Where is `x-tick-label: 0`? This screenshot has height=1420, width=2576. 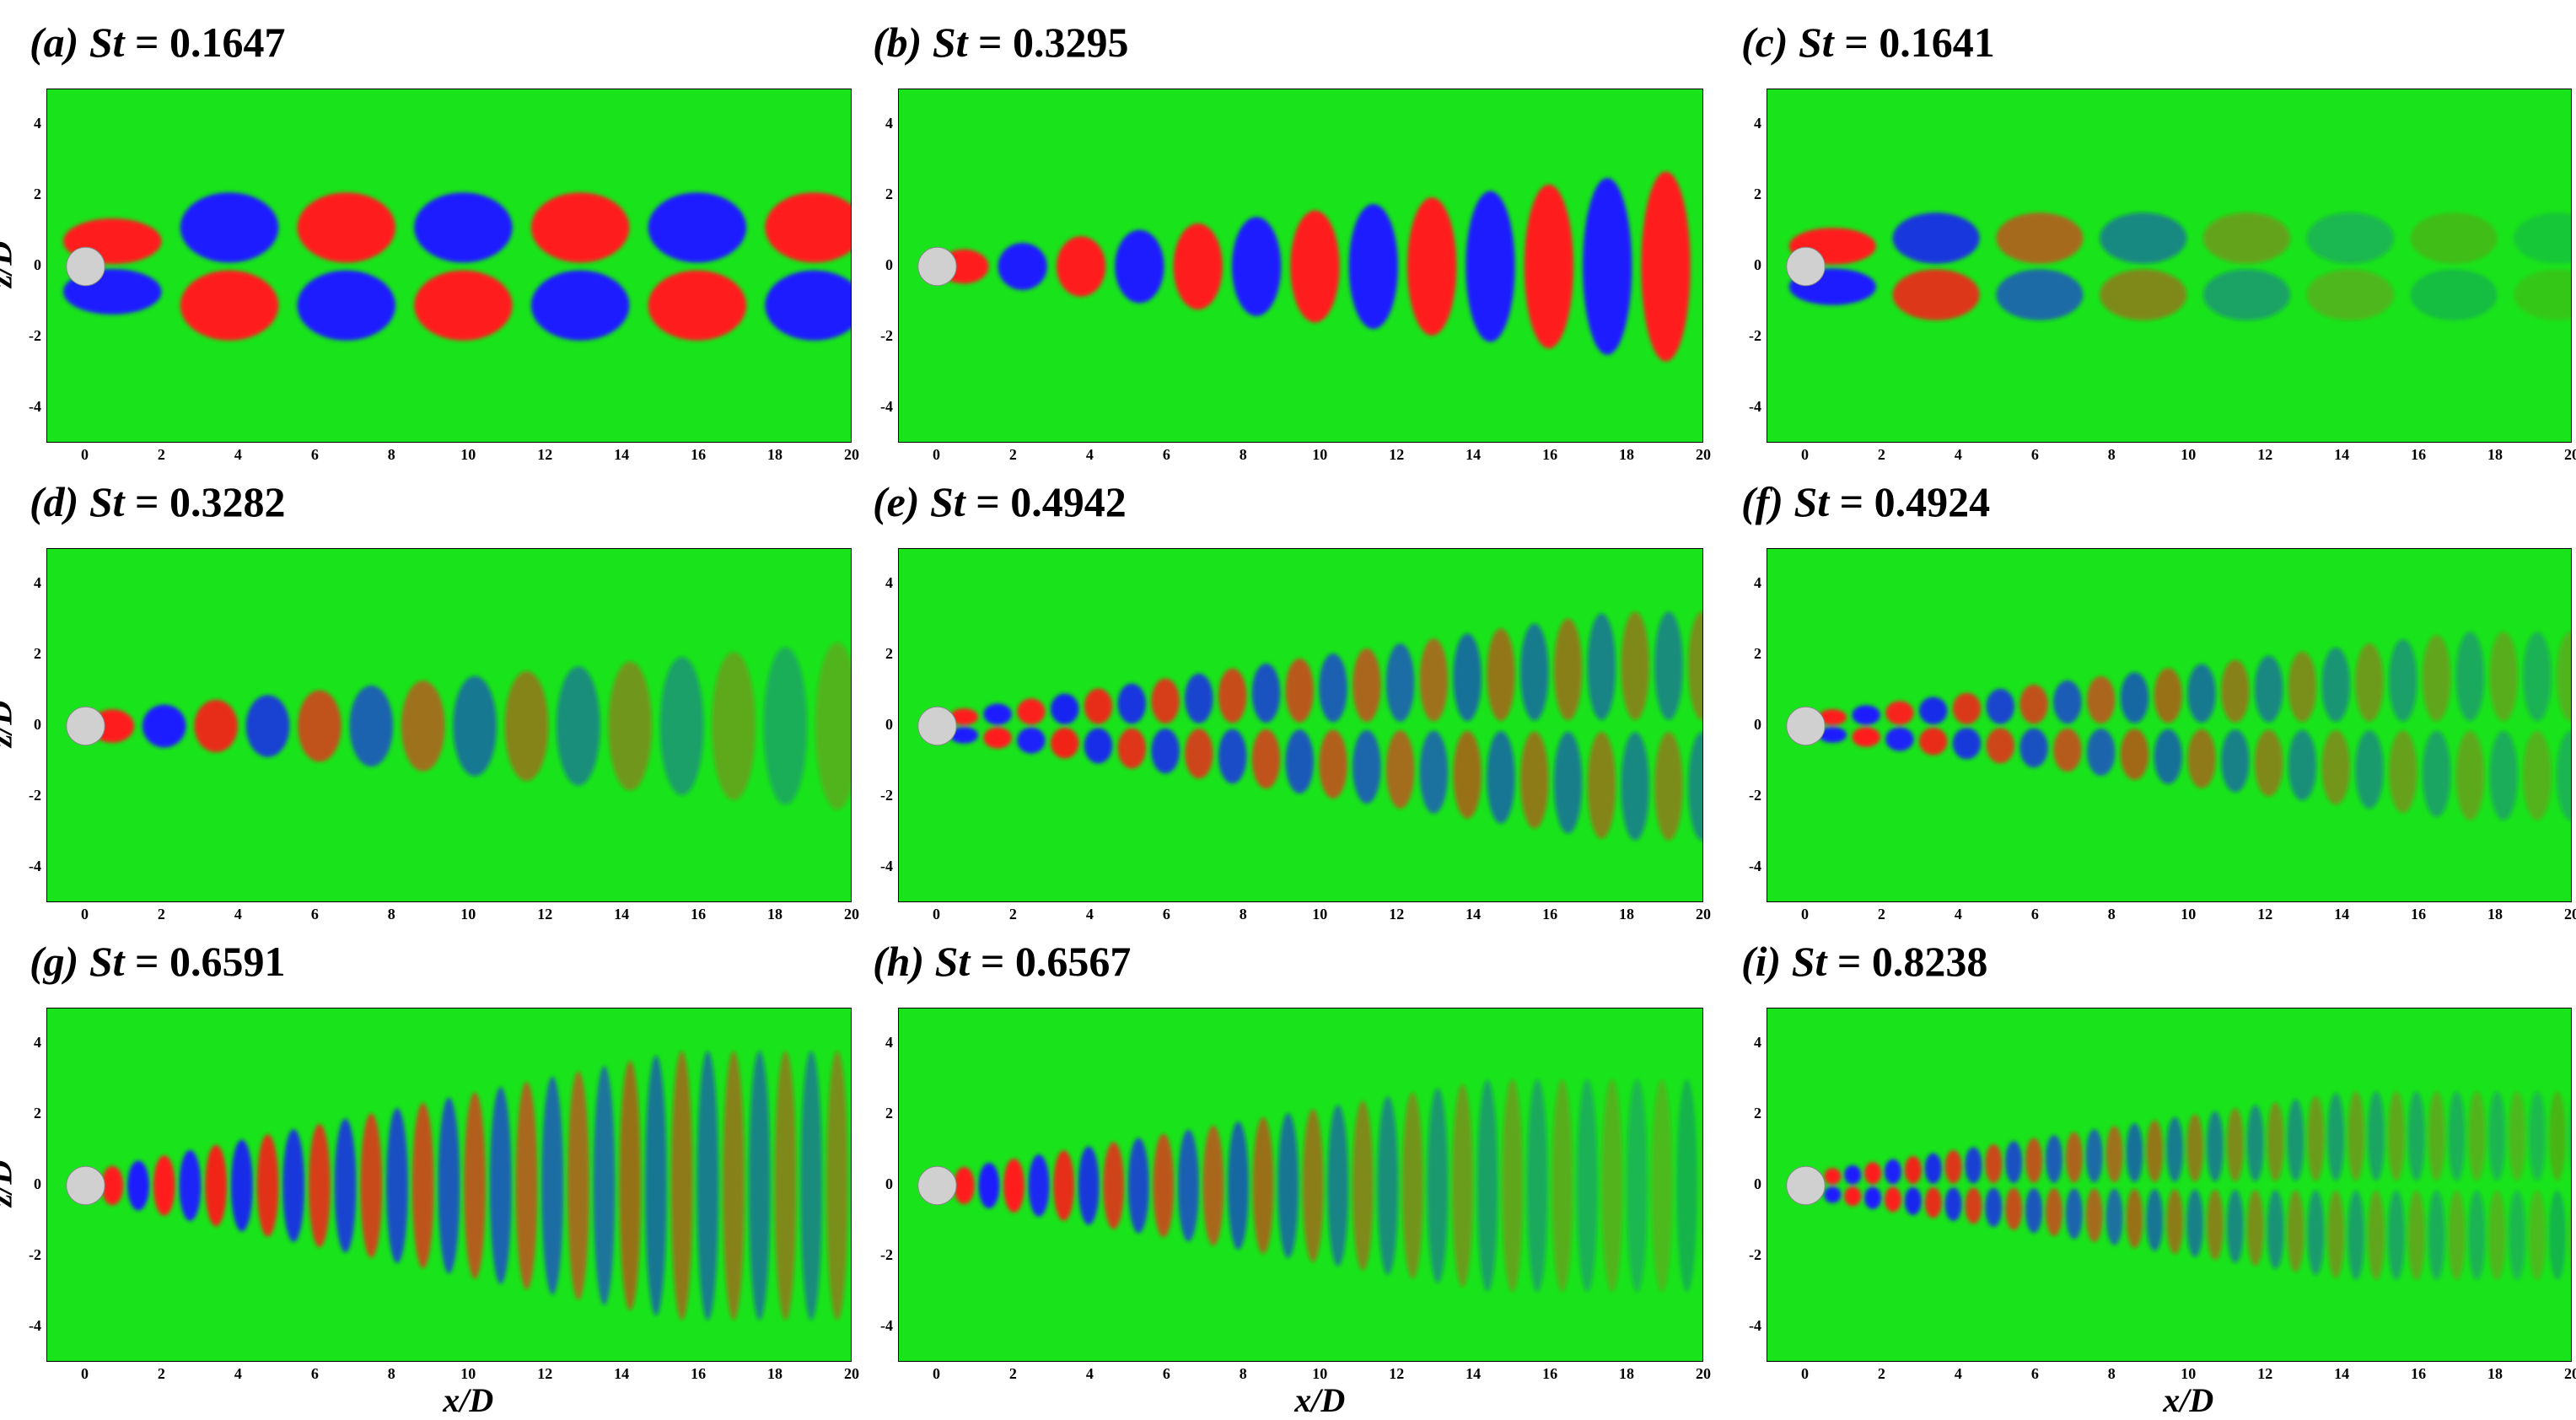 x-tick-label: 0 is located at coordinates (1805, 914).